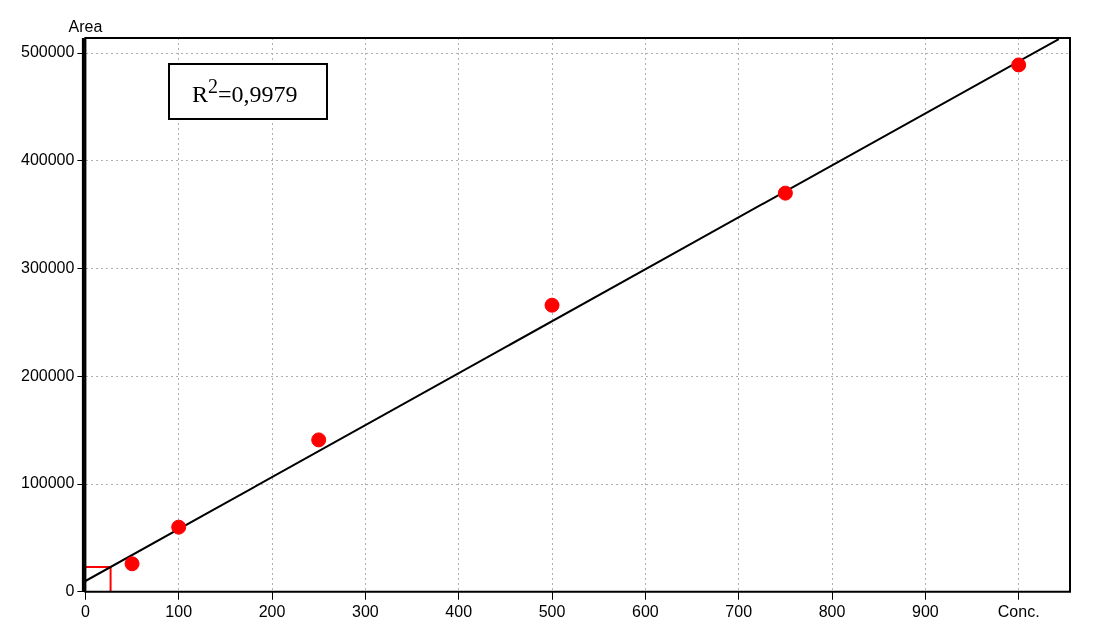  What do you see at coordinates (645, 611) in the screenshot?
I see `x-tick-label: 600` at bounding box center [645, 611].